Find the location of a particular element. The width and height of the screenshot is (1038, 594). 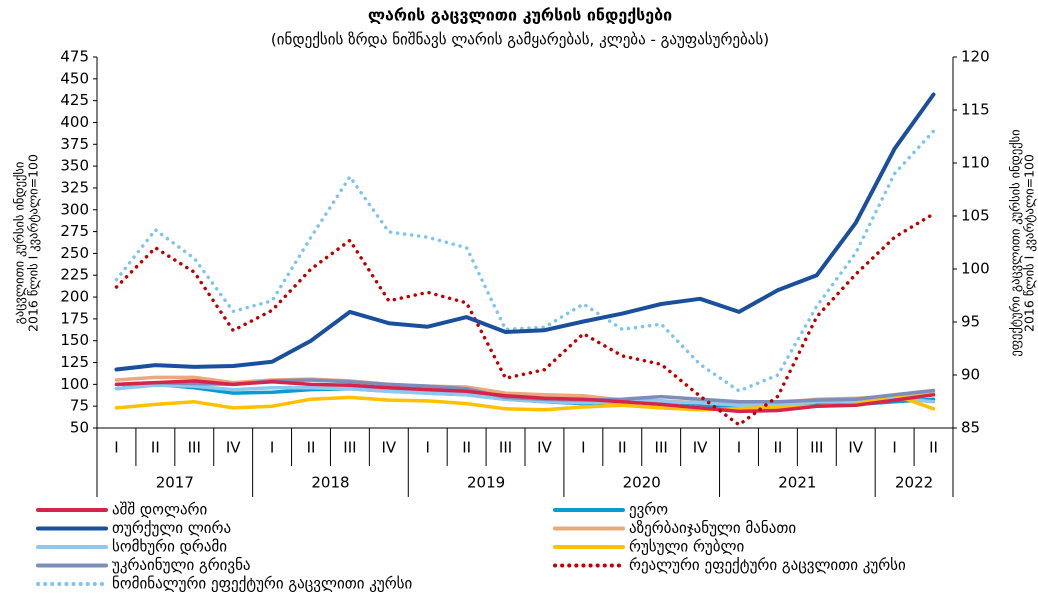

chart-title: ლარის გაცვლითი კურსის ინდექსები is located at coordinates (520, 15).